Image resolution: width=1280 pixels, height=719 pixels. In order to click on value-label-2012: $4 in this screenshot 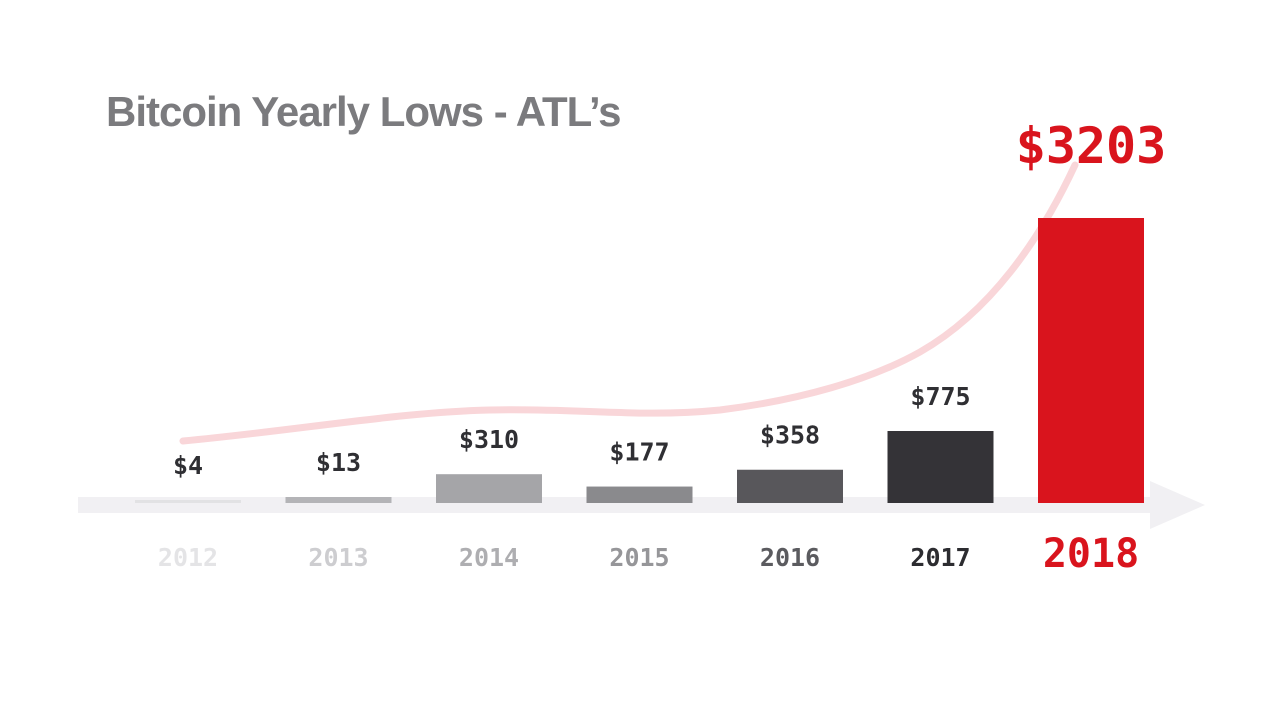, I will do `click(188, 465)`.